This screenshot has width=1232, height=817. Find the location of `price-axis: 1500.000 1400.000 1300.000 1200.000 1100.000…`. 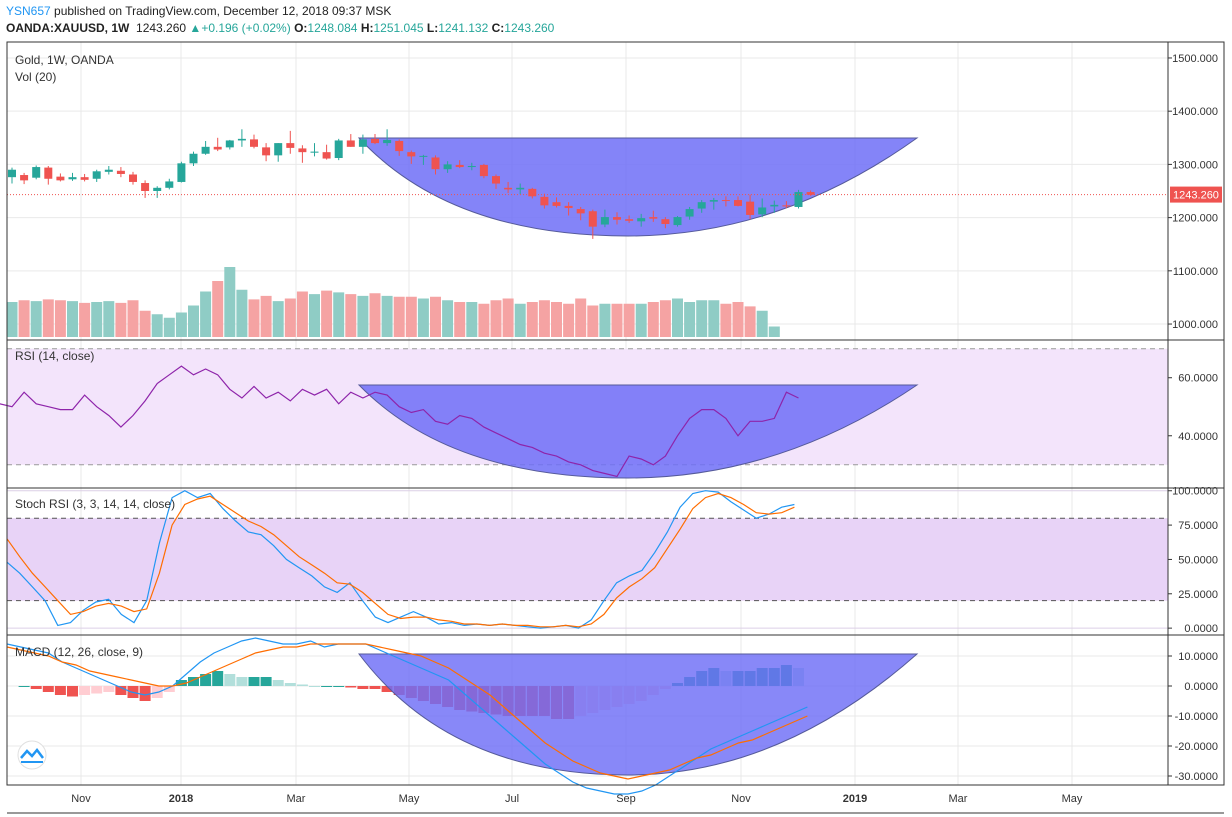

price-axis: 1500.000 1400.000 1300.000 1200.000 1100.000… is located at coordinates (1195, 418).